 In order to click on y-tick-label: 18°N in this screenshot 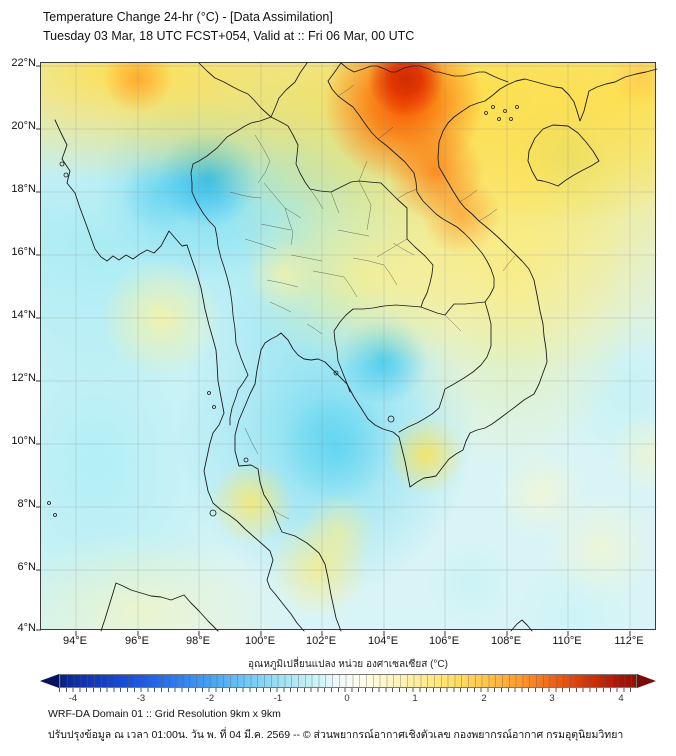, I will do `click(23, 189)`.